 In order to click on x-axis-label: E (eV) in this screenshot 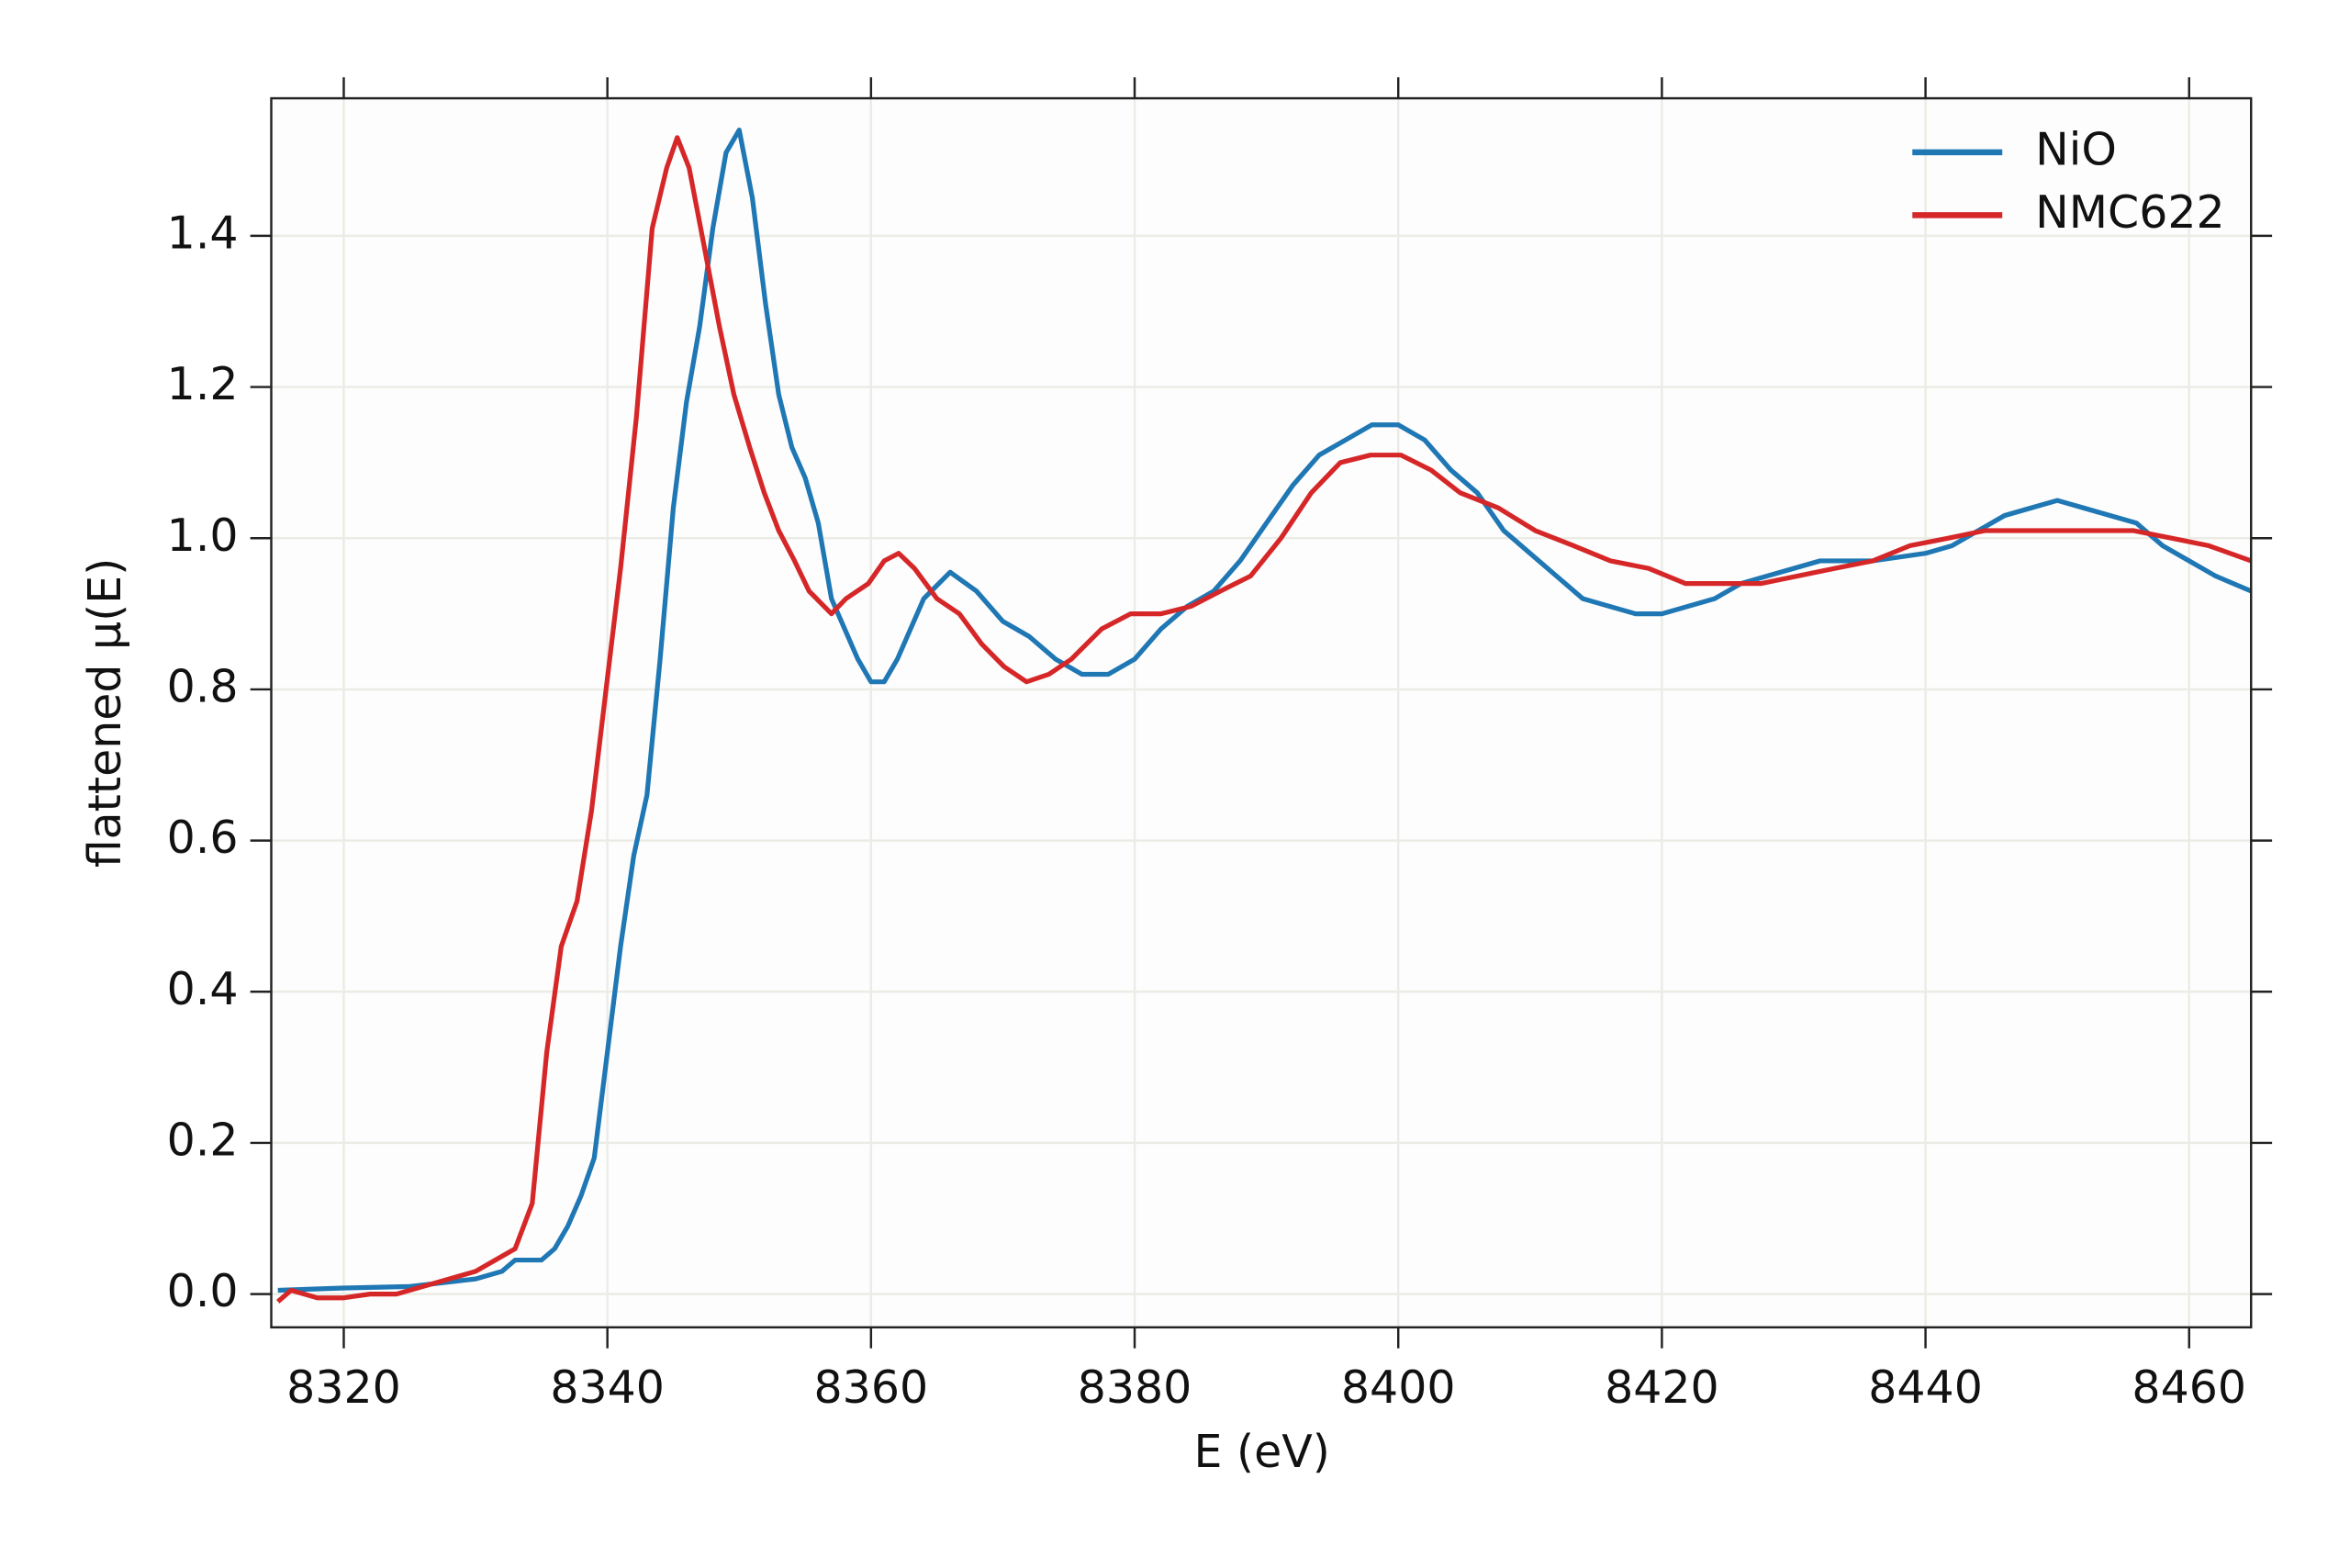, I will do `click(1262, 1452)`.